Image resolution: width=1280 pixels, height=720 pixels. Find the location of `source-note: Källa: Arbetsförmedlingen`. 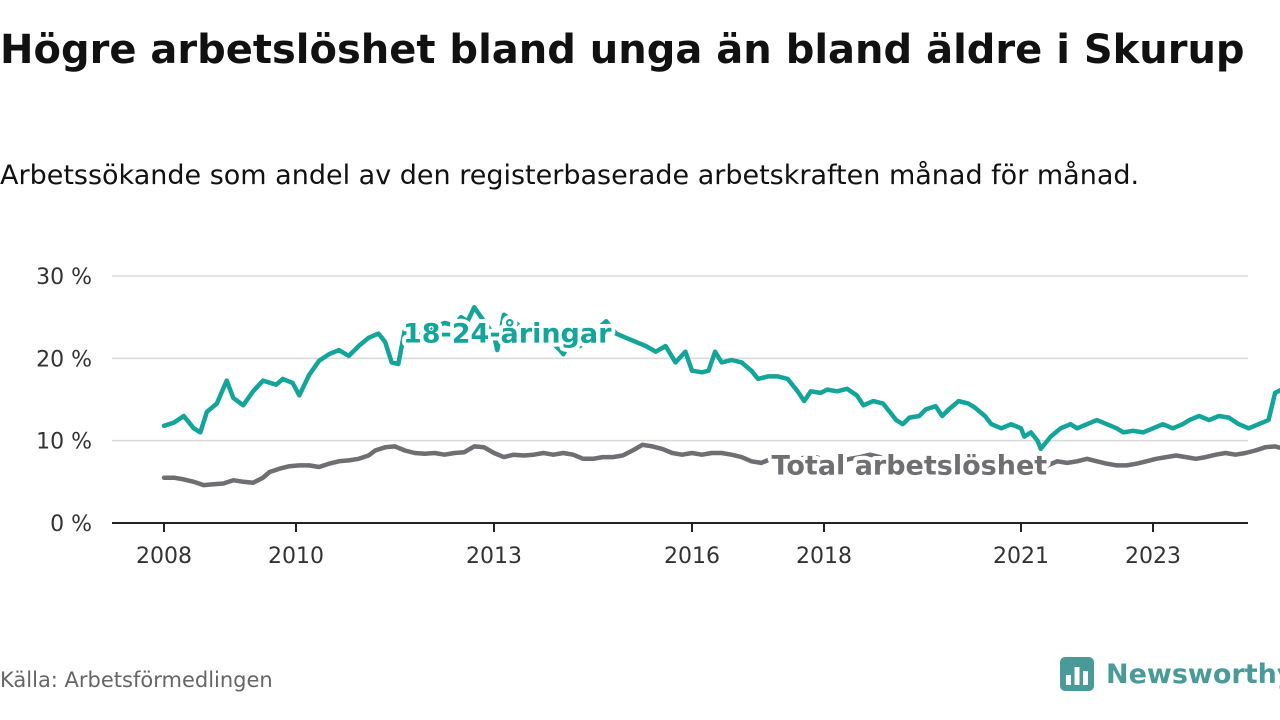

source-note: Källa: Arbetsförmedlingen is located at coordinates (136, 680).